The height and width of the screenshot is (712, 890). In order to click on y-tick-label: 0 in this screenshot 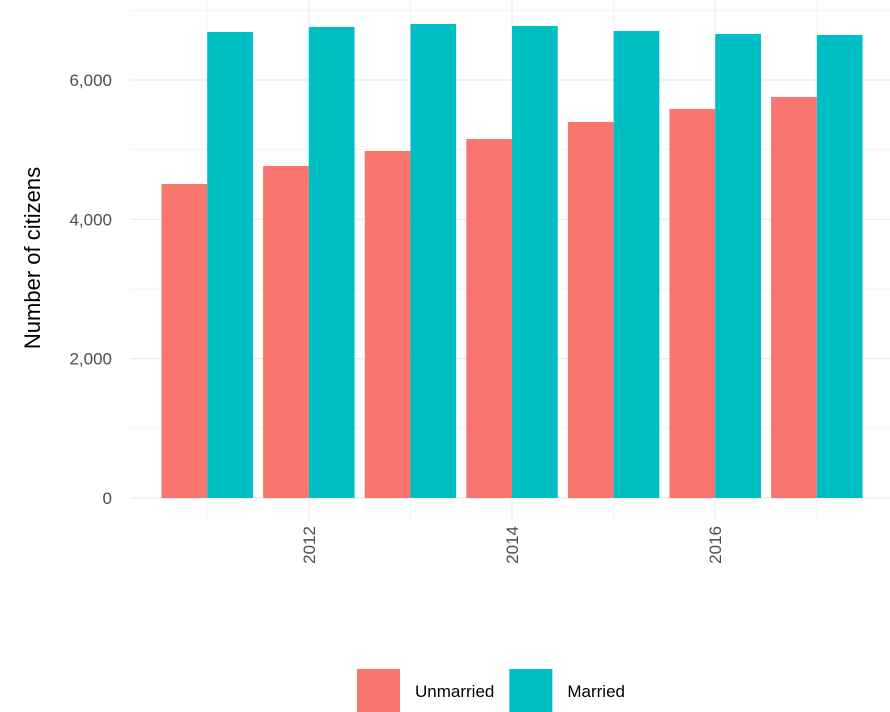, I will do `click(107, 498)`.